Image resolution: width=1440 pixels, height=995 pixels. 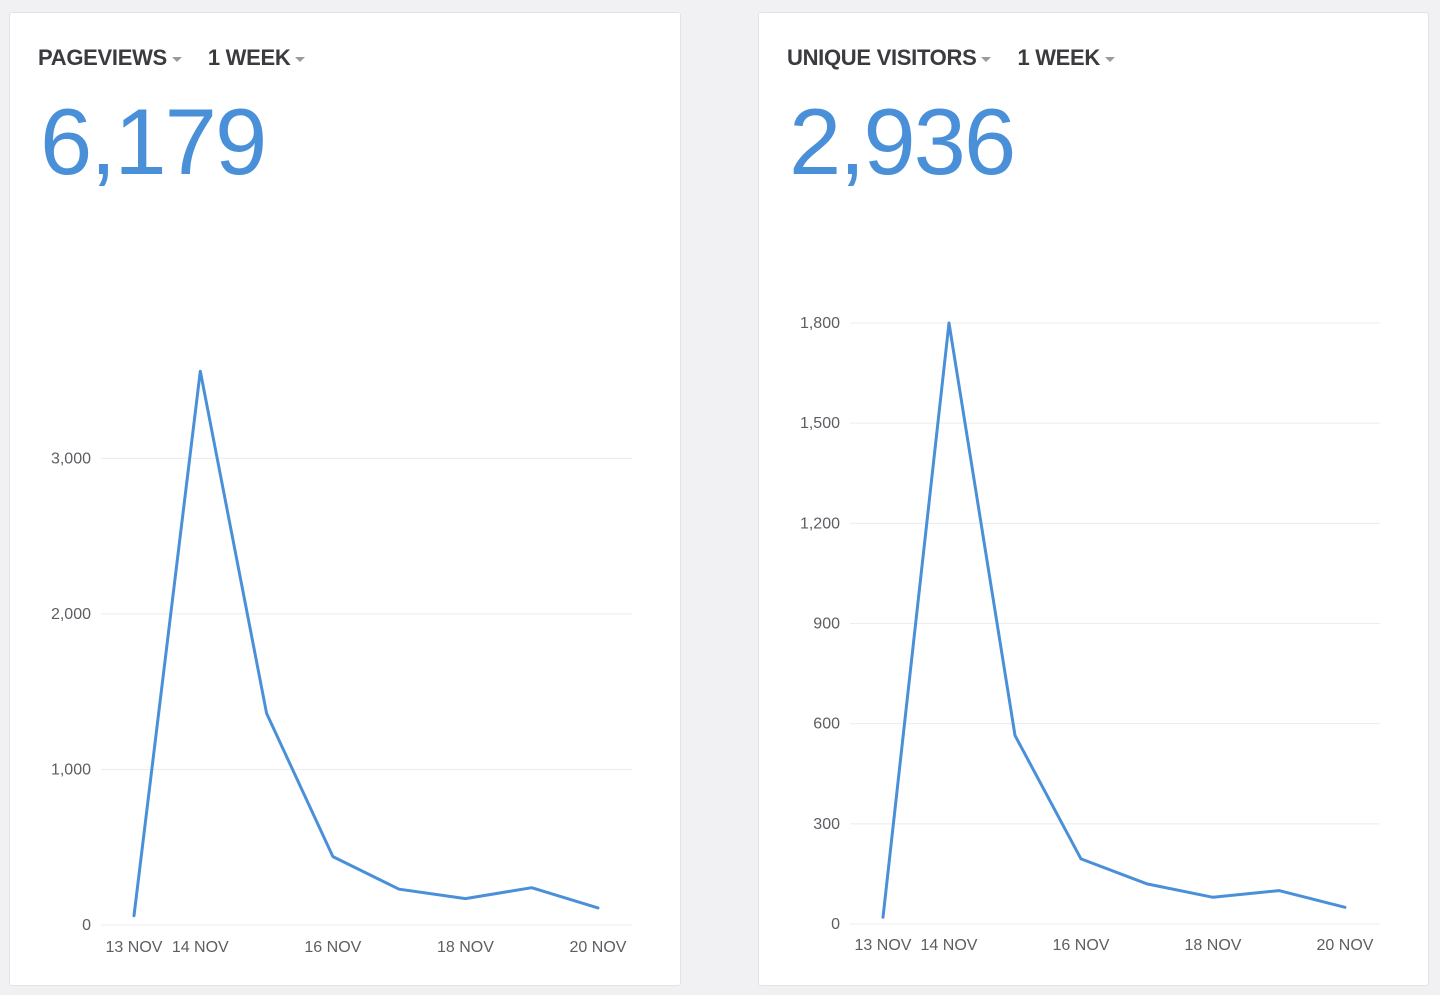 What do you see at coordinates (153, 141) in the screenshot?
I see `pageviews-total: 6,179` at bounding box center [153, 141].